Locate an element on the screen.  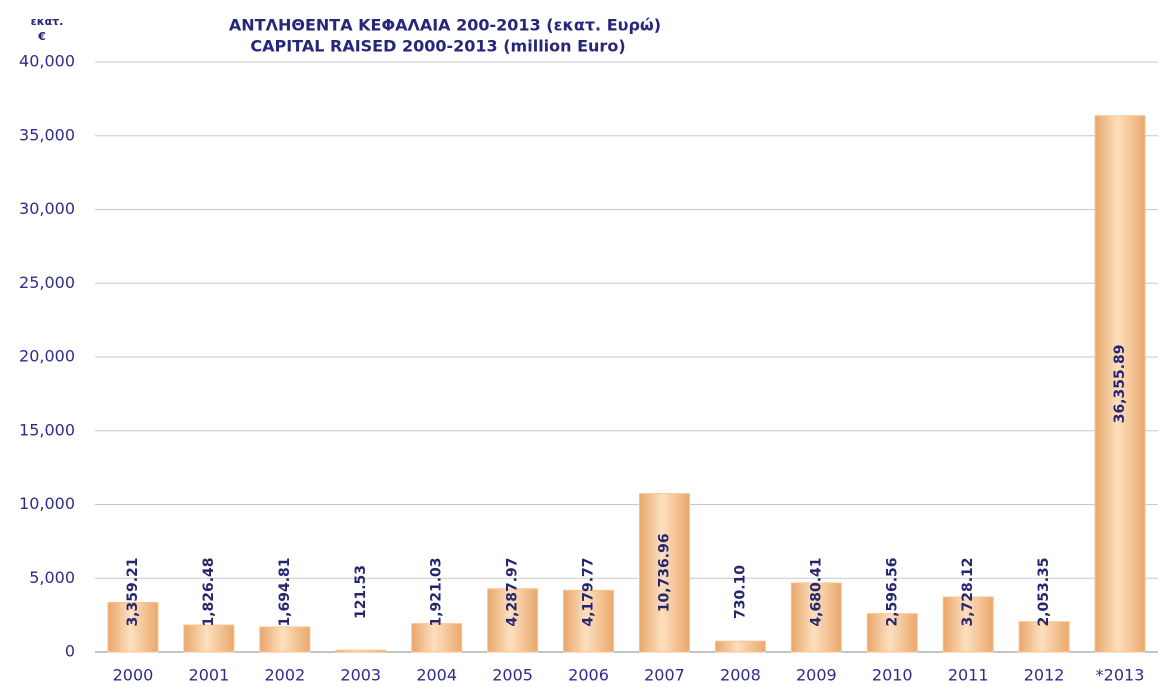
y-tick-label: 15,000 is located at coordinates (47, 429).